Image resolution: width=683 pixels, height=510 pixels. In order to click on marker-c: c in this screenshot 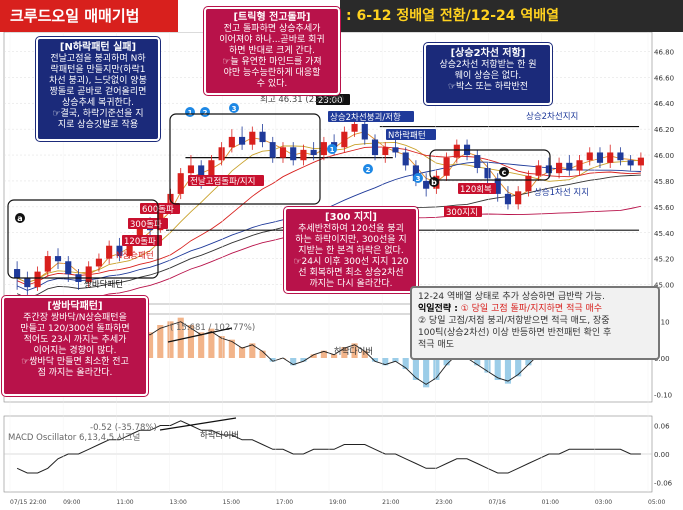, I will do `click(504, 172)`.